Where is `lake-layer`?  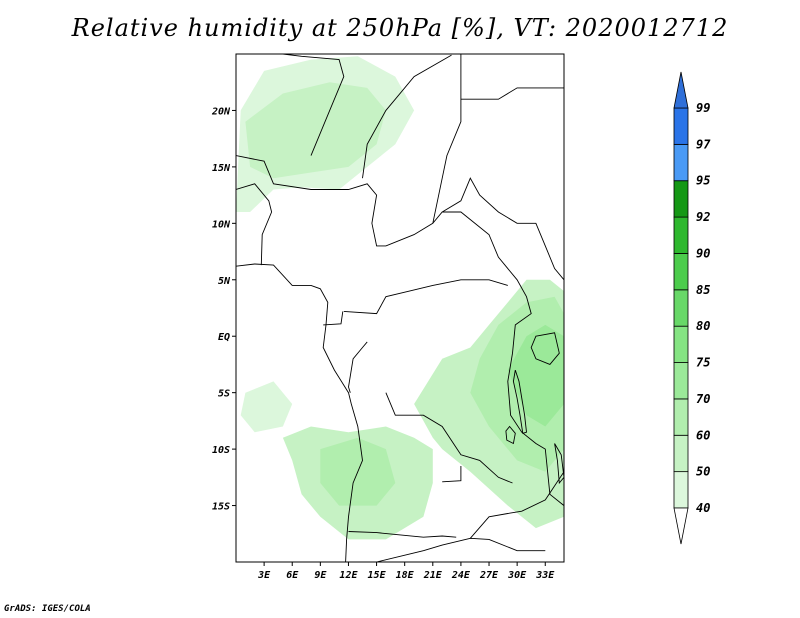 lake-layer is located at coordinates (534, 408).